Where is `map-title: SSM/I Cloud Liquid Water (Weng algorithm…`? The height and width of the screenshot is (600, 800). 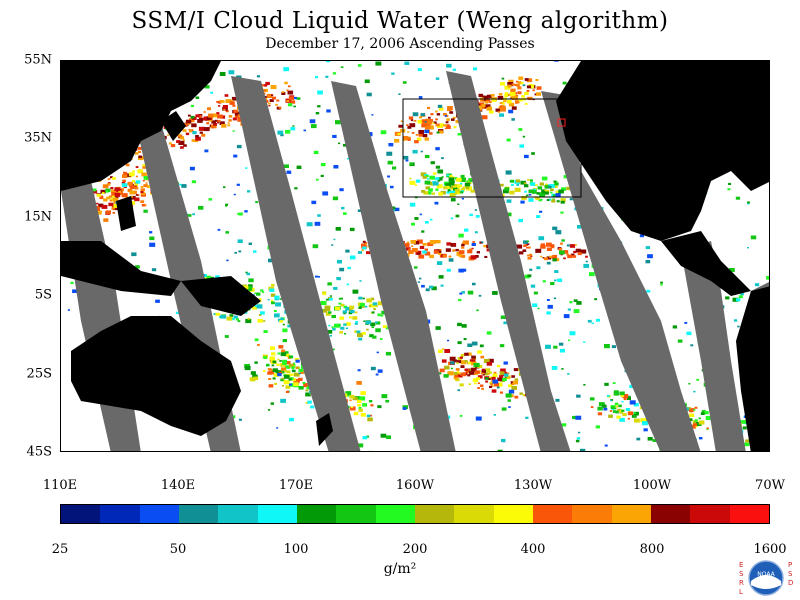 map-title: SSM/I Cloud Liquid Water (Weng algorithm… is located at coordinates (400, 21).